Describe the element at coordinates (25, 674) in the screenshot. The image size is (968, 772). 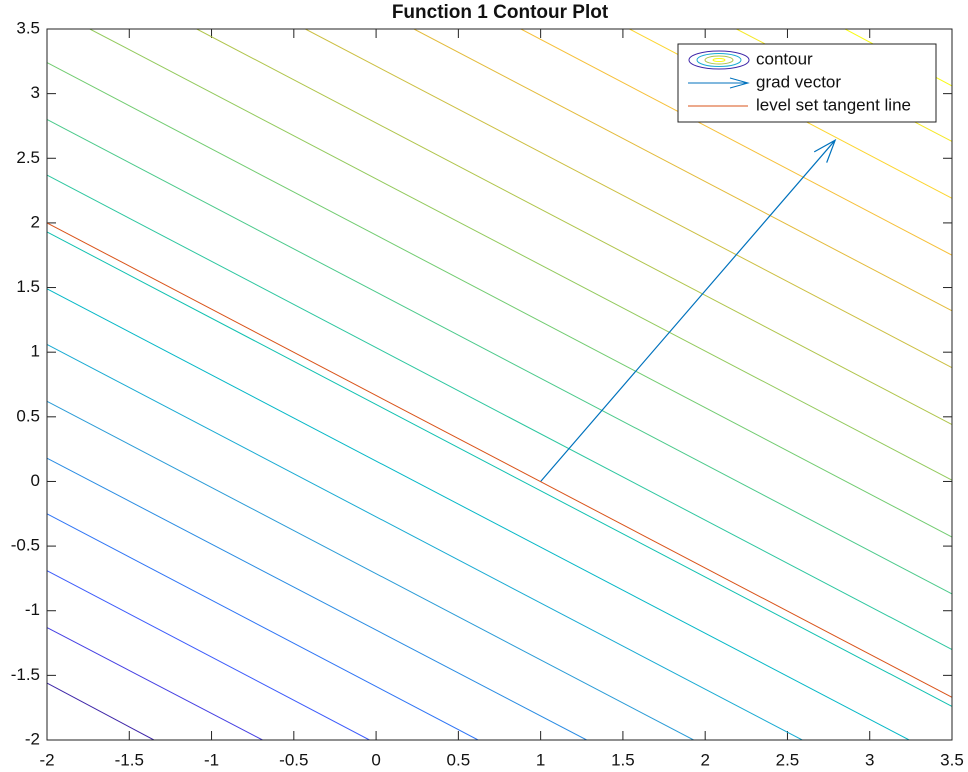
I see `y-tick-label: -1.5` at that location.